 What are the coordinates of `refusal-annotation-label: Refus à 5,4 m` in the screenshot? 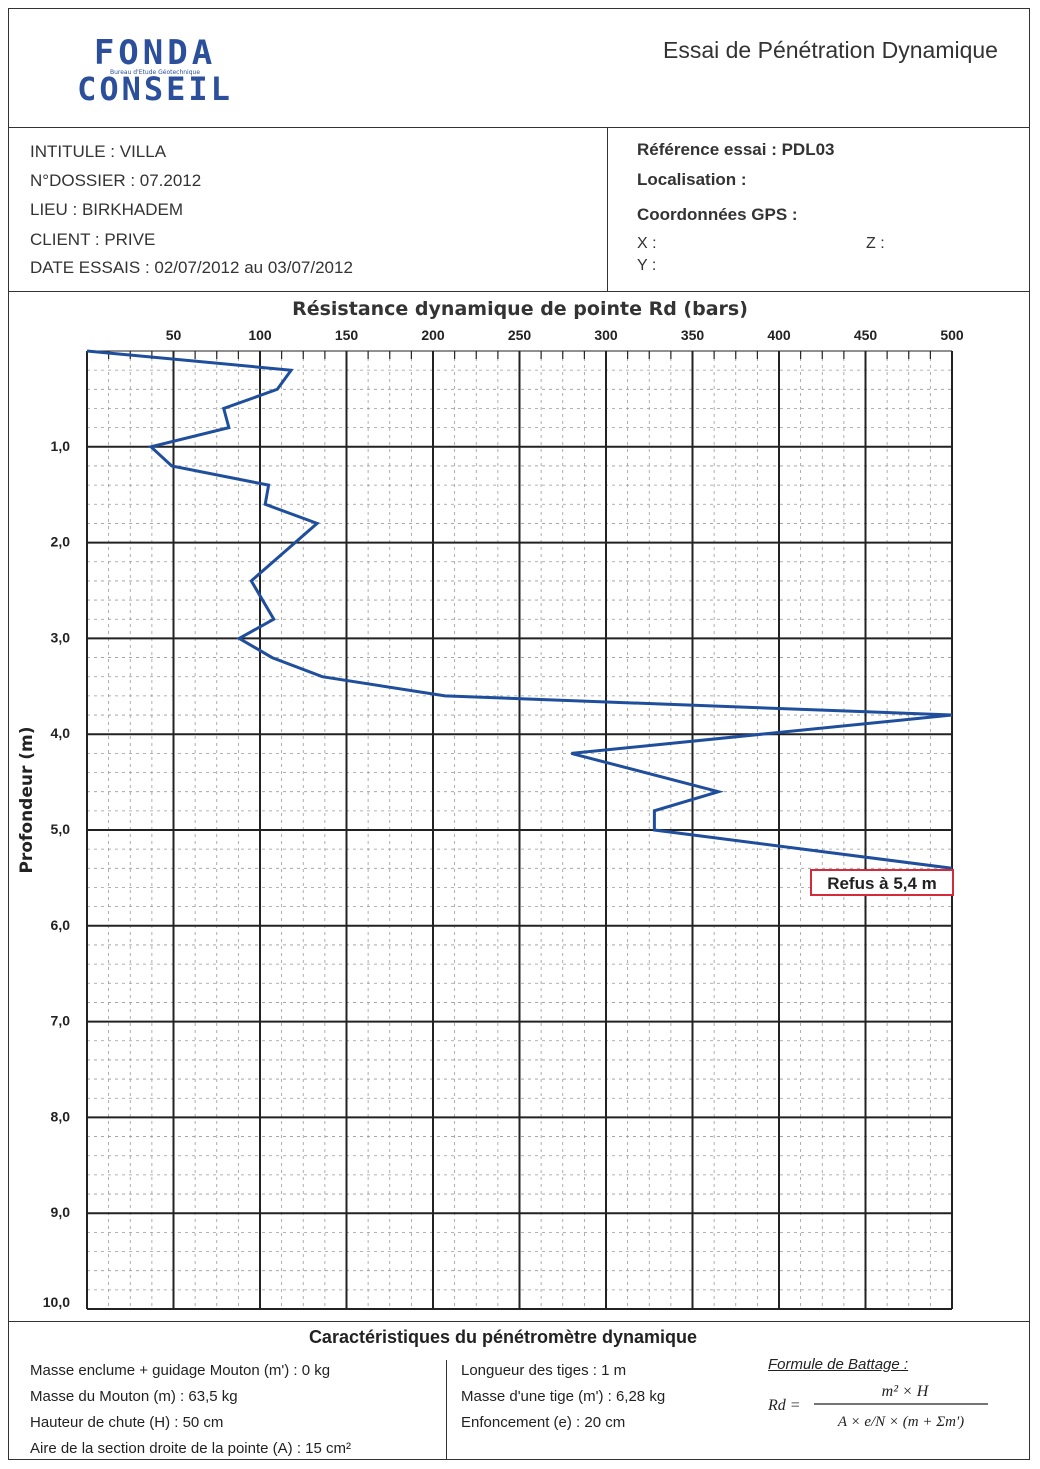 It's located at (882, 883).